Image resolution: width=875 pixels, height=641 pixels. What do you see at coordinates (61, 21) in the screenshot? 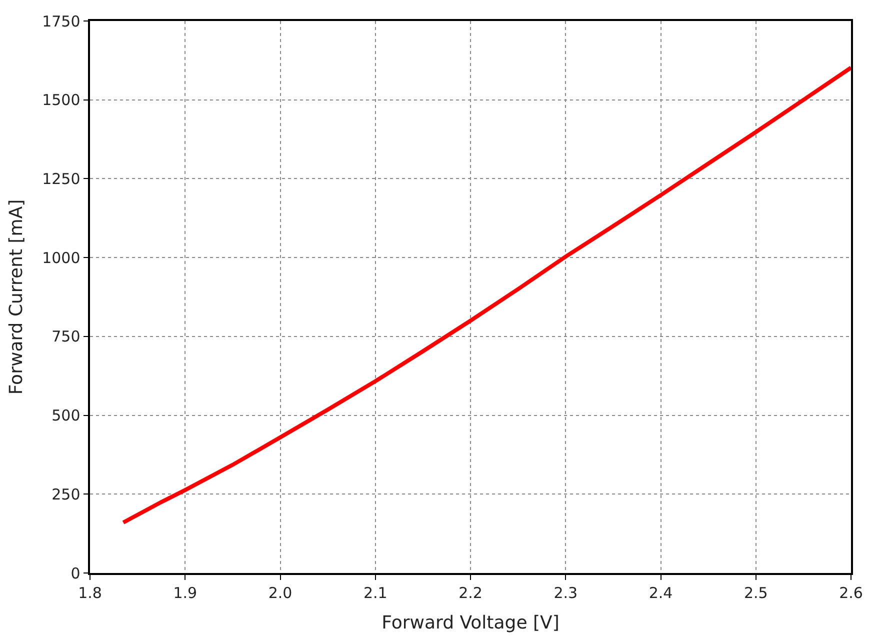
I see `y-tick-label: 1750` at bounding box center [61, 21].